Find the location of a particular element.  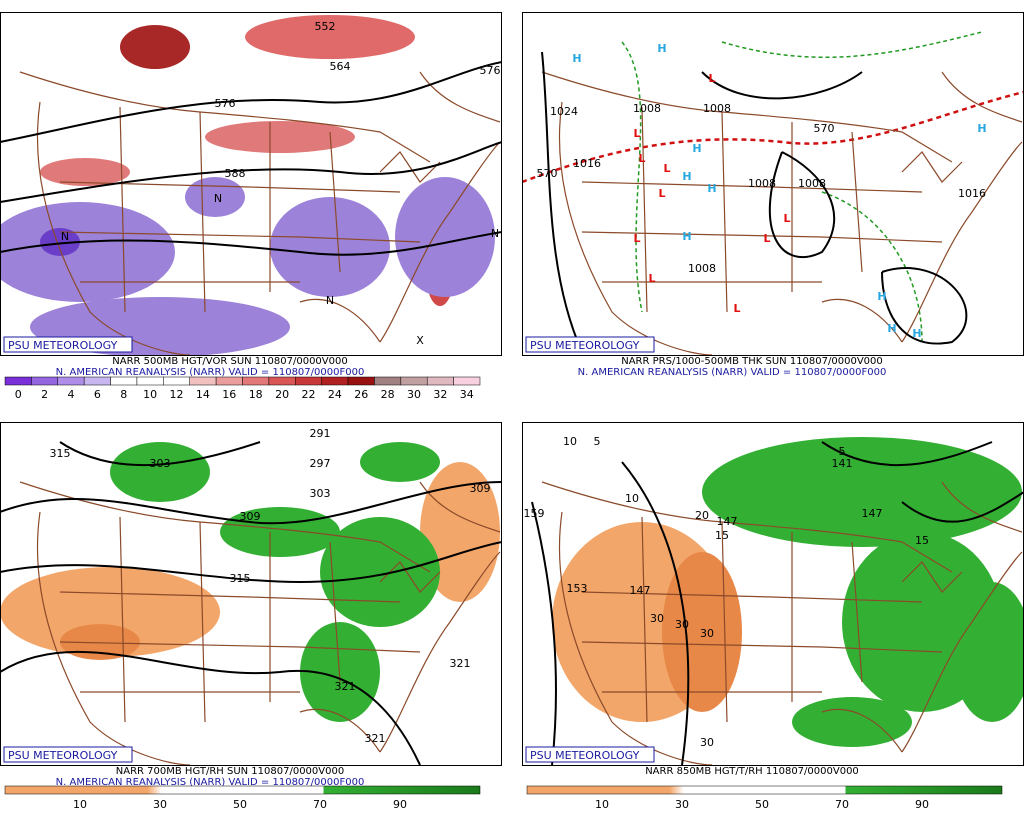

colorbar-label: 4 is located at coordinates (70, 394).